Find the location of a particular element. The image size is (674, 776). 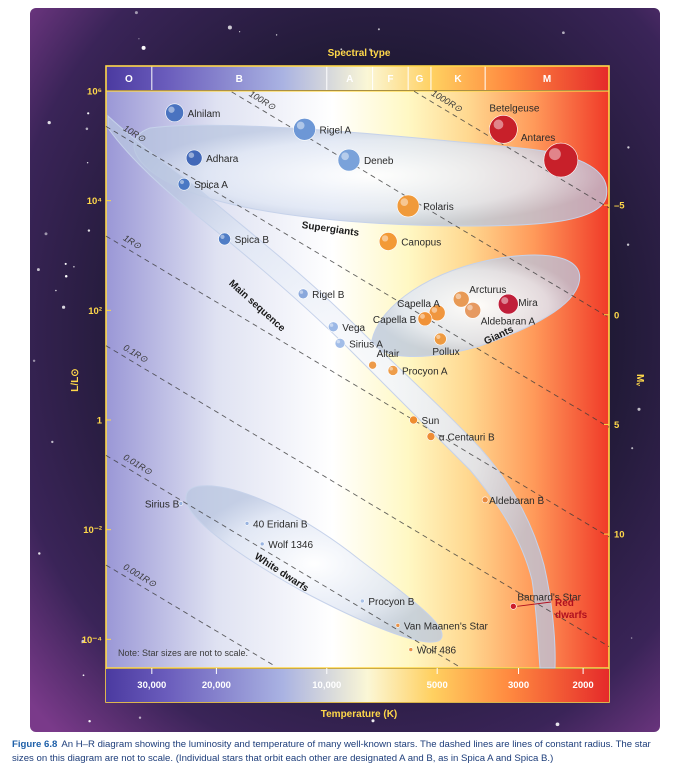

star-marker: Mira is located at coordinates (517, 304).